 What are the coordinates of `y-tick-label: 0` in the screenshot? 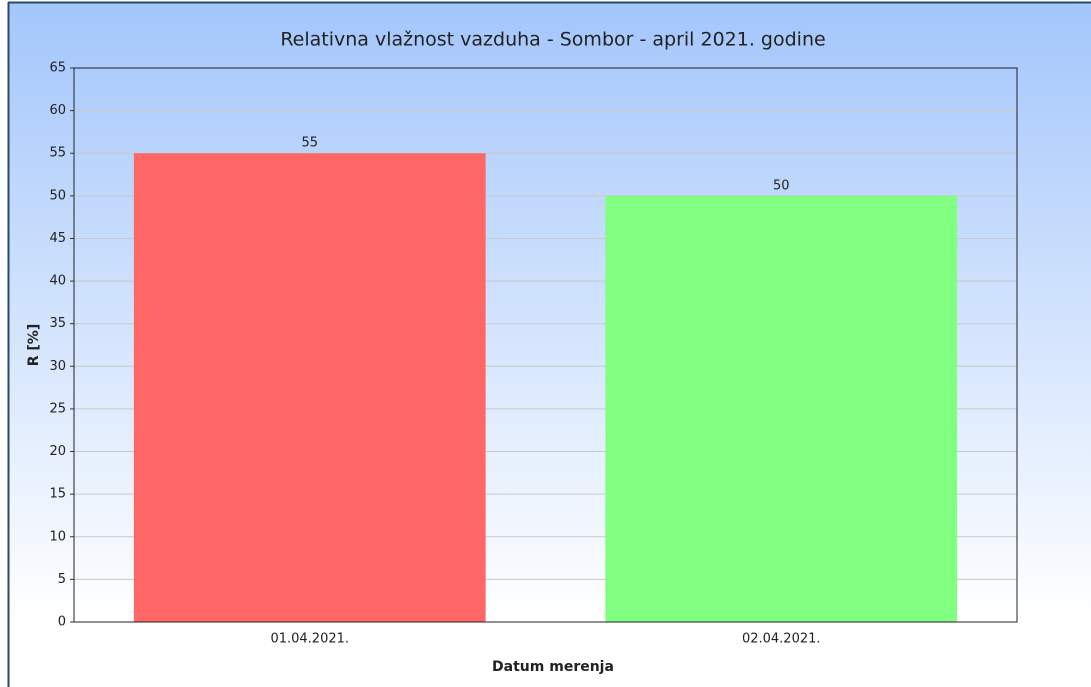 It's located at (62, 622).